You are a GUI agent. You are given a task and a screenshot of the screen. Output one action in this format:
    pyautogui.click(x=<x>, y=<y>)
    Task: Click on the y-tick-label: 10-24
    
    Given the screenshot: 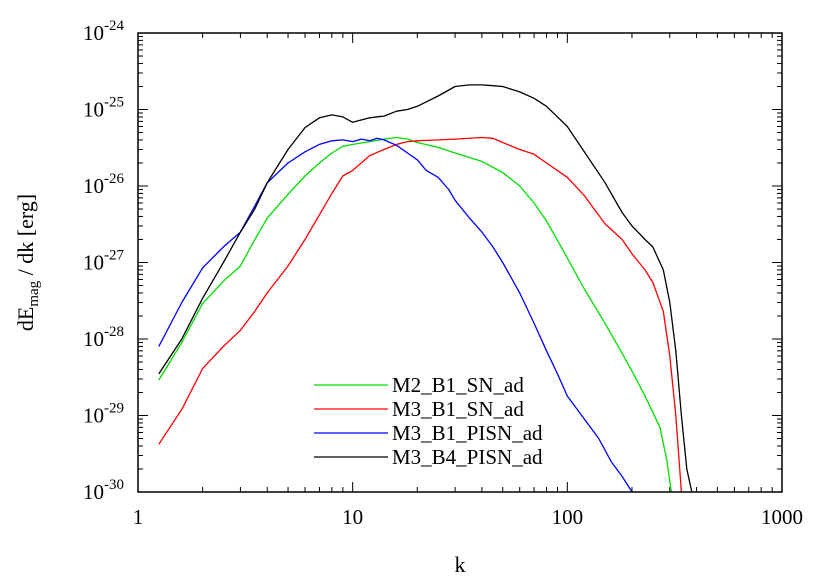 What is the action you would take?
    pyautogui.click(x=103, y=31)
    